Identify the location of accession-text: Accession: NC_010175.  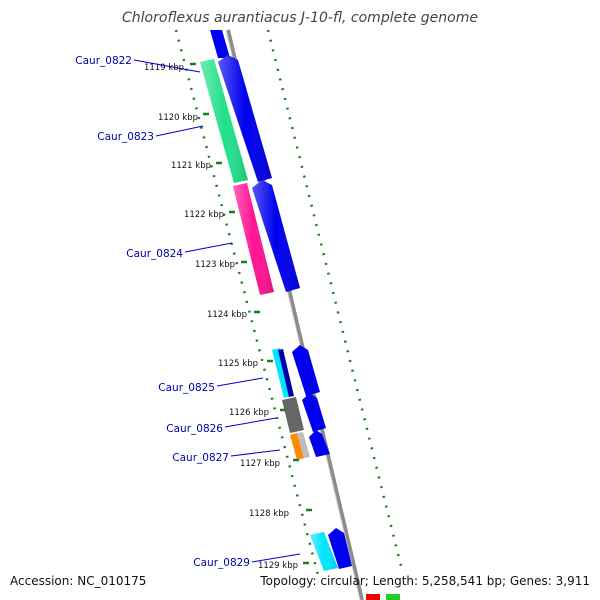
(78, 581).